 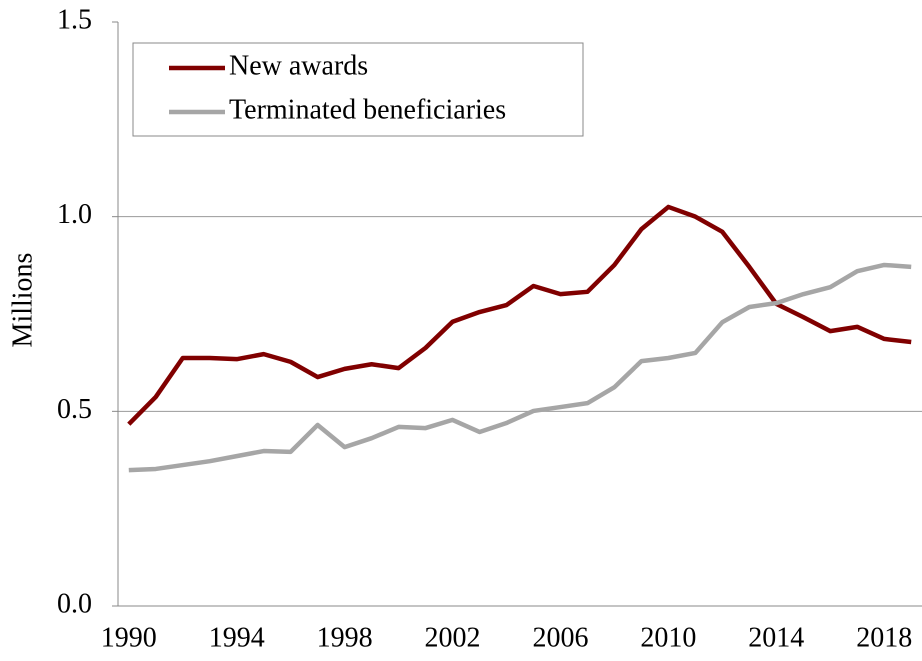 I want to click on y-tick-label: 1.5, so click(x=74, y=19).